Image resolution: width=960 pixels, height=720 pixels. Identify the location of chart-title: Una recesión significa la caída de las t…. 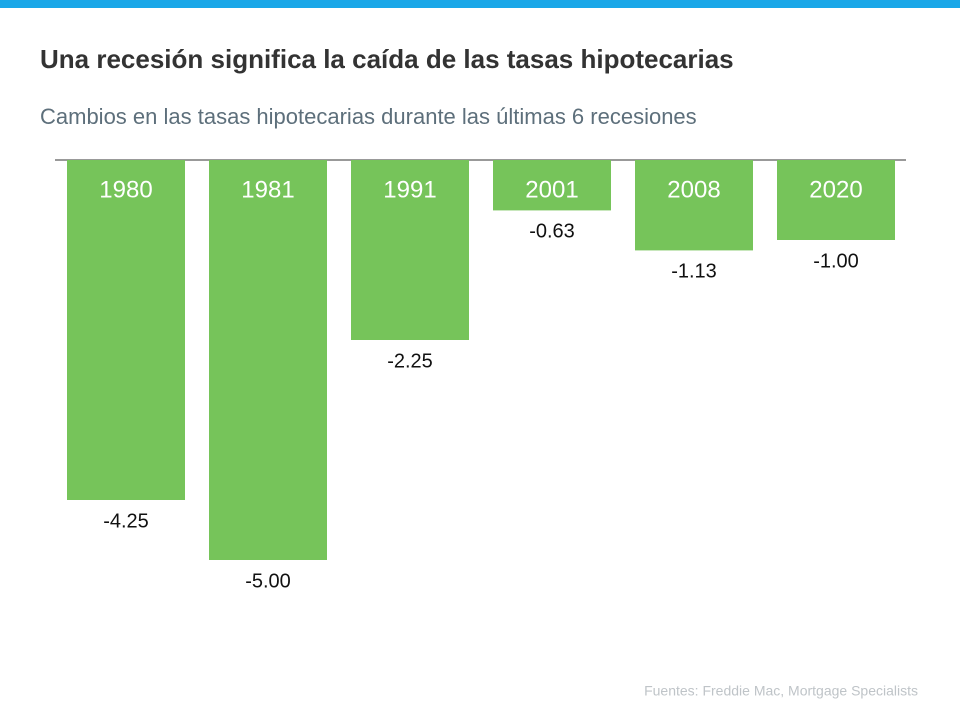
(387, 59).